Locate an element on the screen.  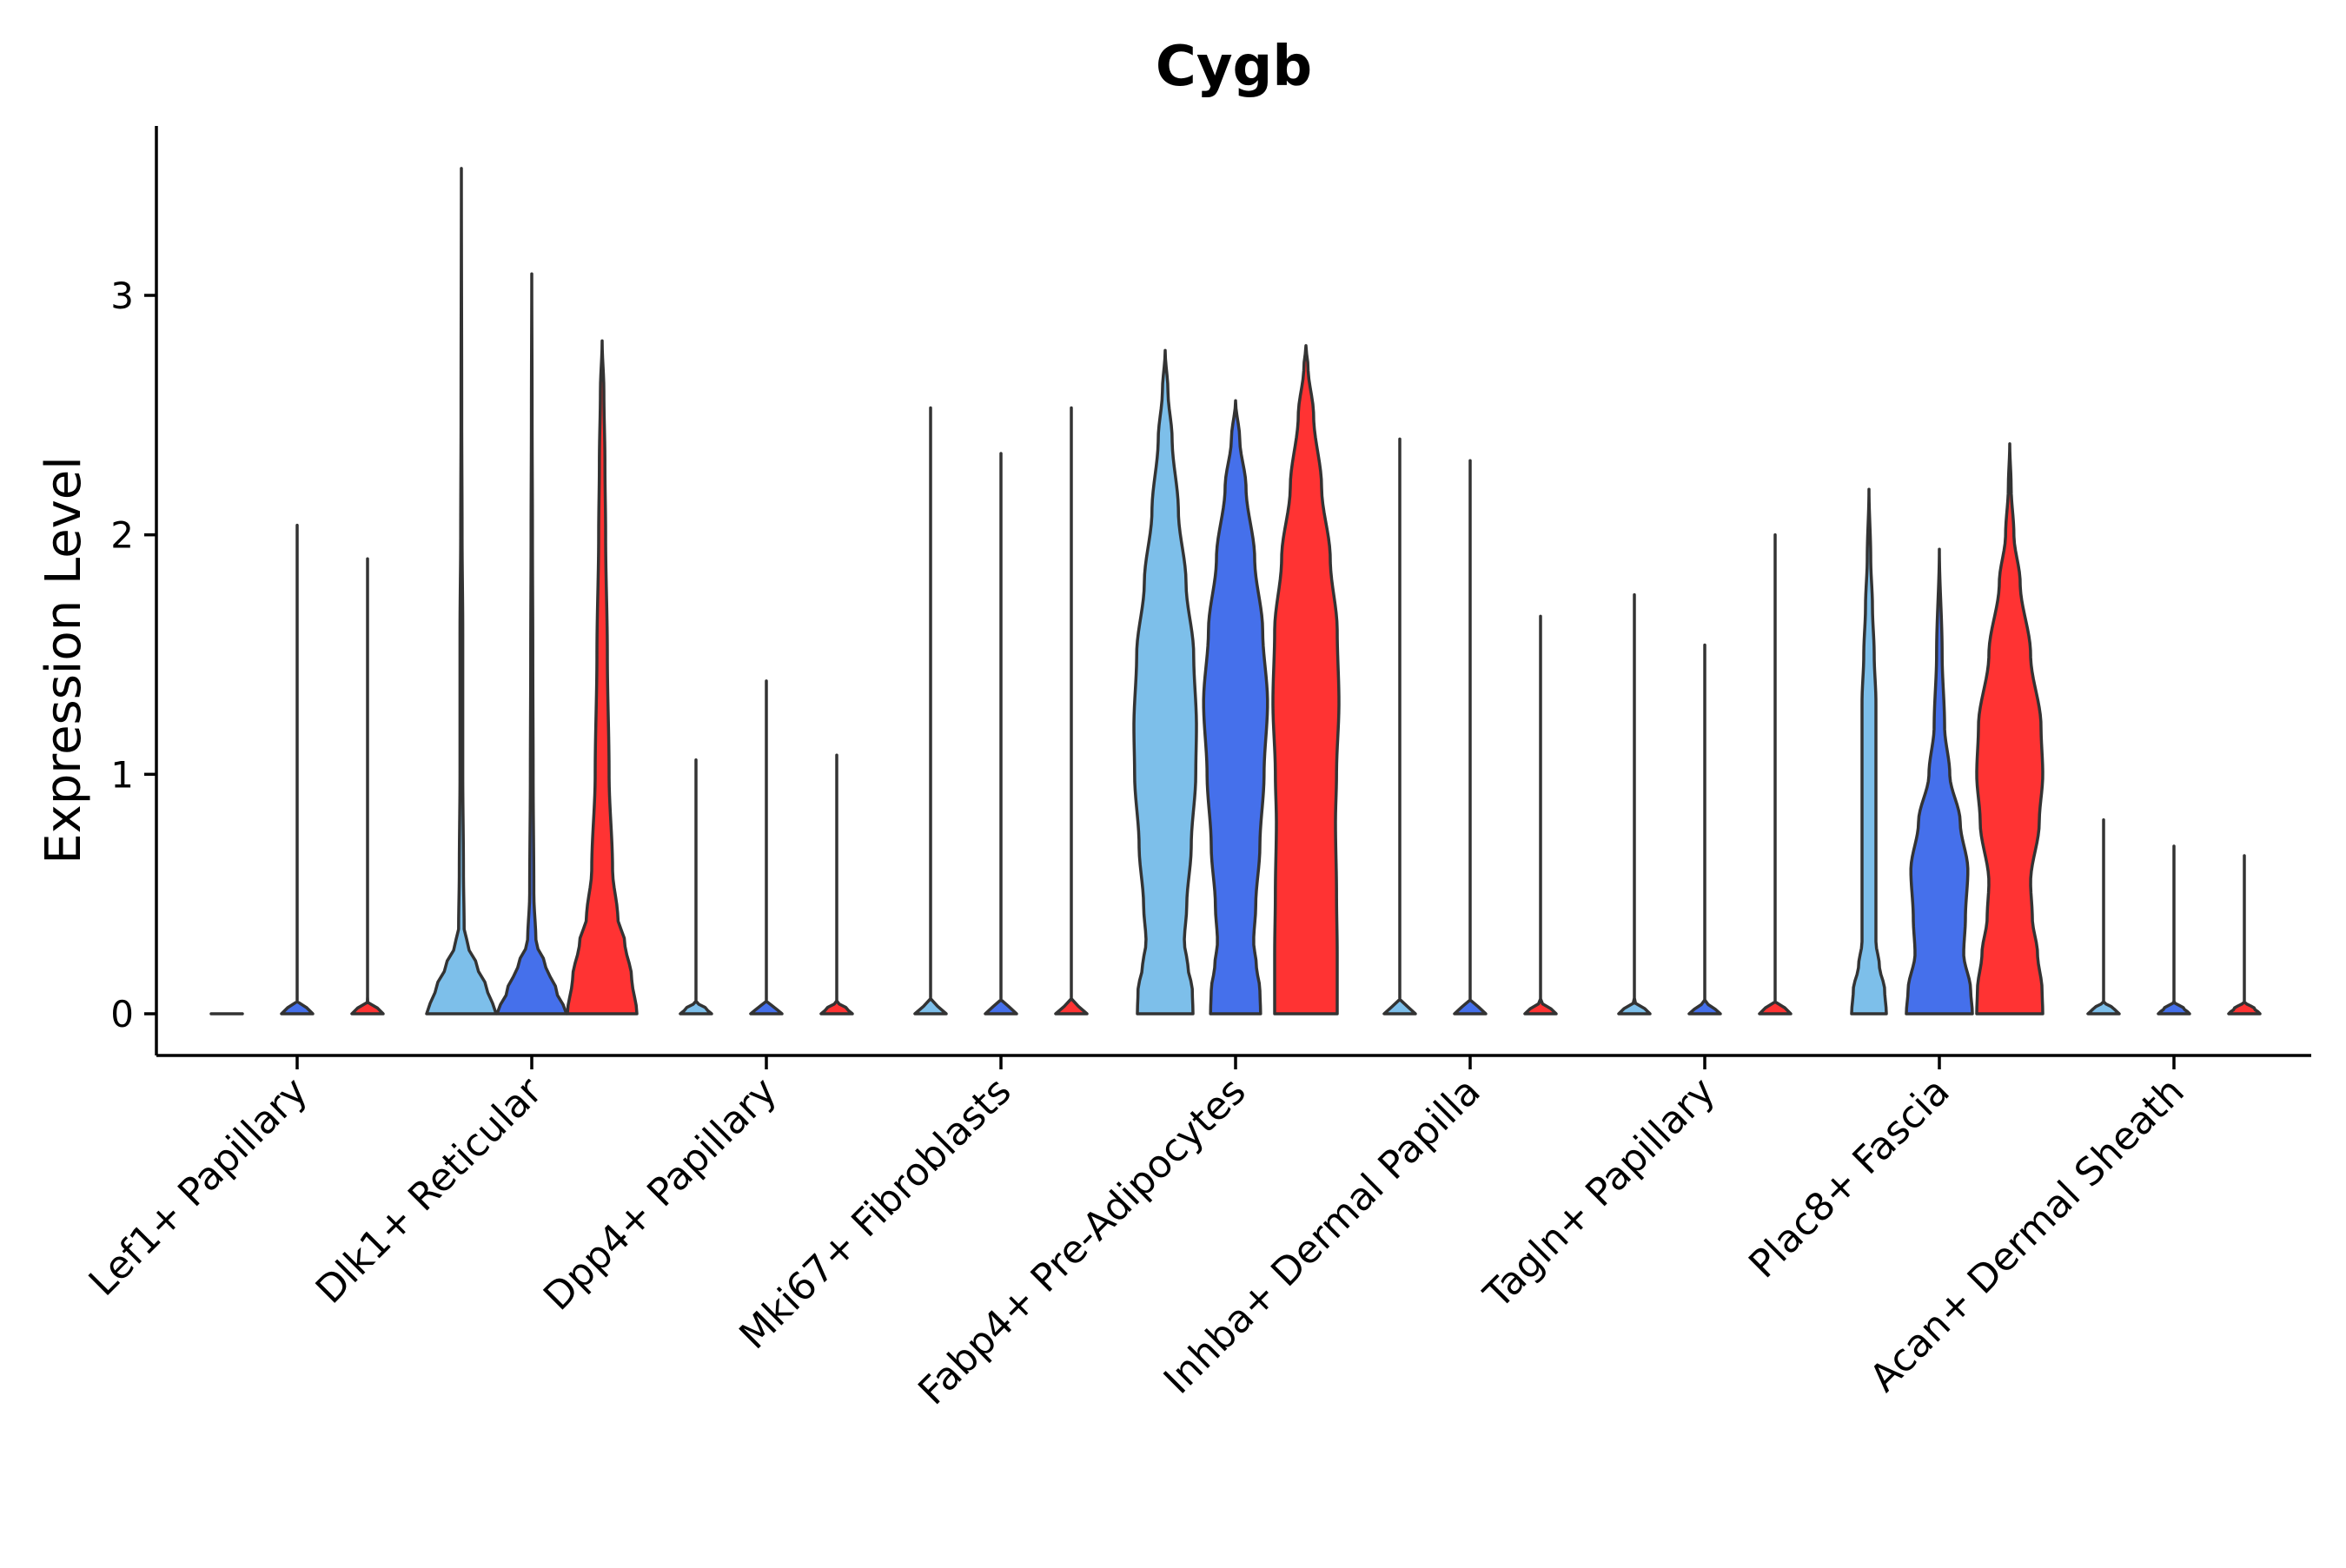
y-tick-label-0: 0 is located at coordinates (122, 1014).